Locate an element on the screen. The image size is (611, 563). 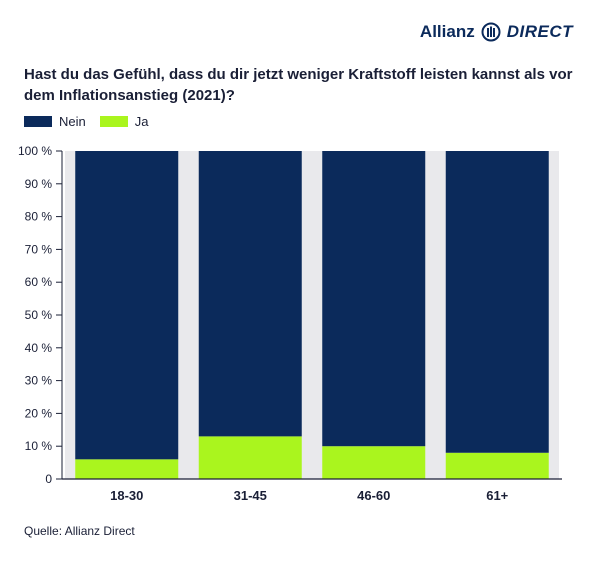
y-tick-label: 0 is located at coordinates (48, 479).